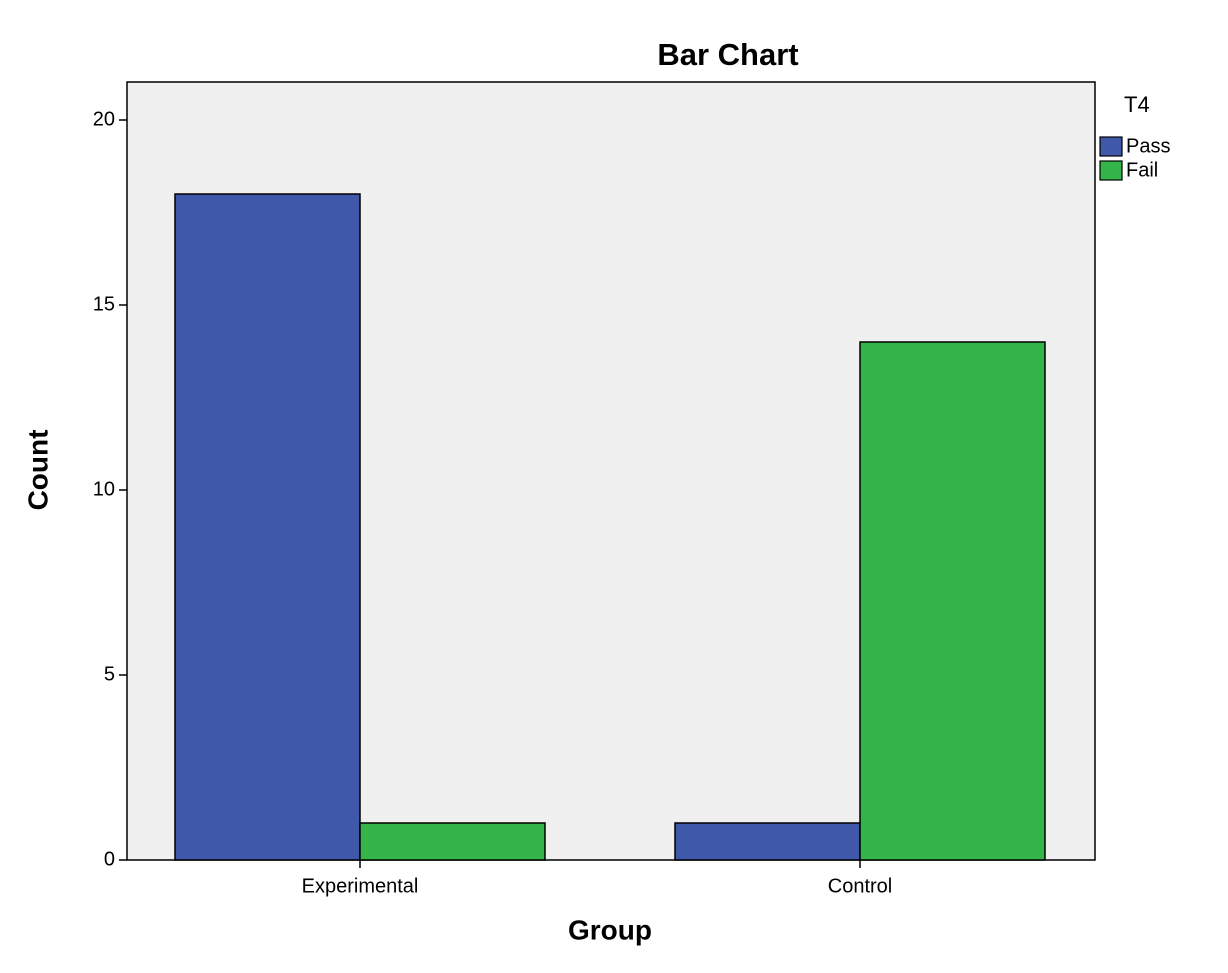  Describe the element at coordinates (37, 470) in the screenshot. I see `y-axis-label: Count` at that location.